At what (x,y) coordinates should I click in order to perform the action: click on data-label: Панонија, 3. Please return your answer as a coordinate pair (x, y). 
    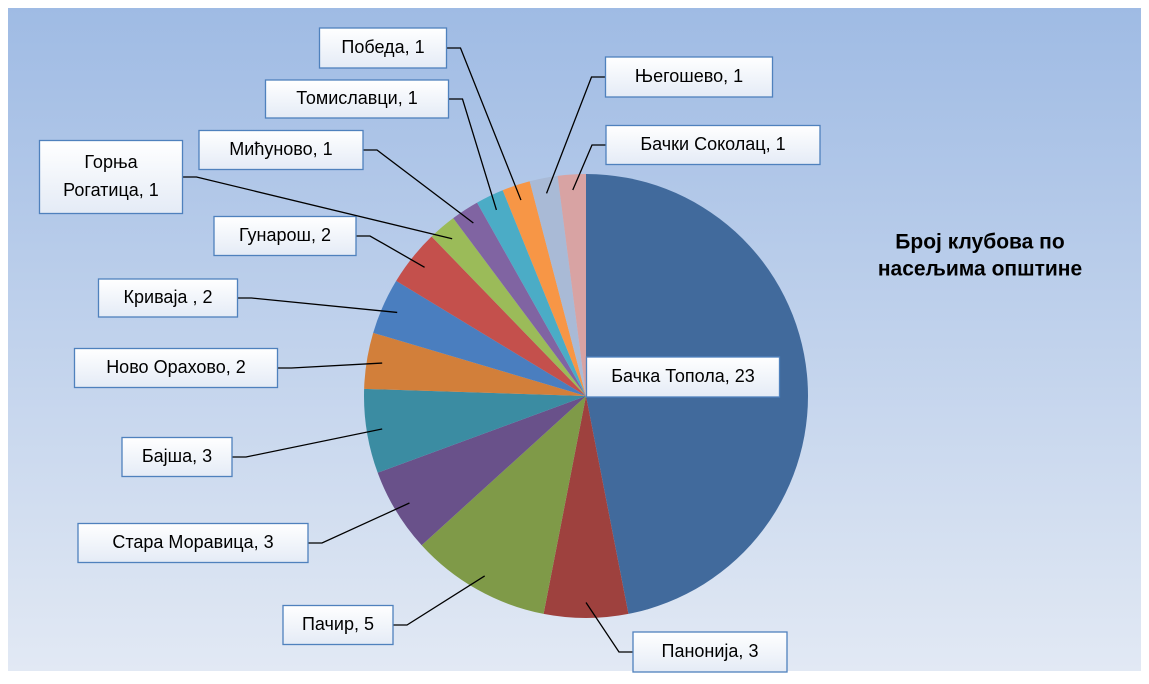
    Looking at the image, I should click on (710, 651).